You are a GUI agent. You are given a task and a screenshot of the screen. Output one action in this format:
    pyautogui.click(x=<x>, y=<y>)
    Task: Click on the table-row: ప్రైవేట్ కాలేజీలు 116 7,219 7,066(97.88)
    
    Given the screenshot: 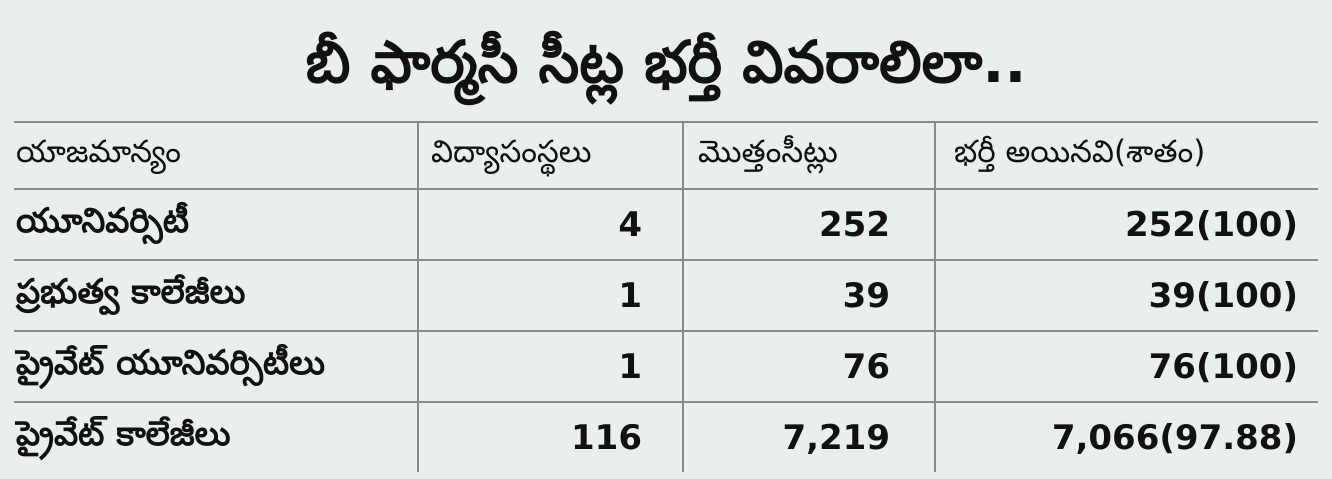 What is the action you would take?
    pyautogui.click(x=666, y=436)
    